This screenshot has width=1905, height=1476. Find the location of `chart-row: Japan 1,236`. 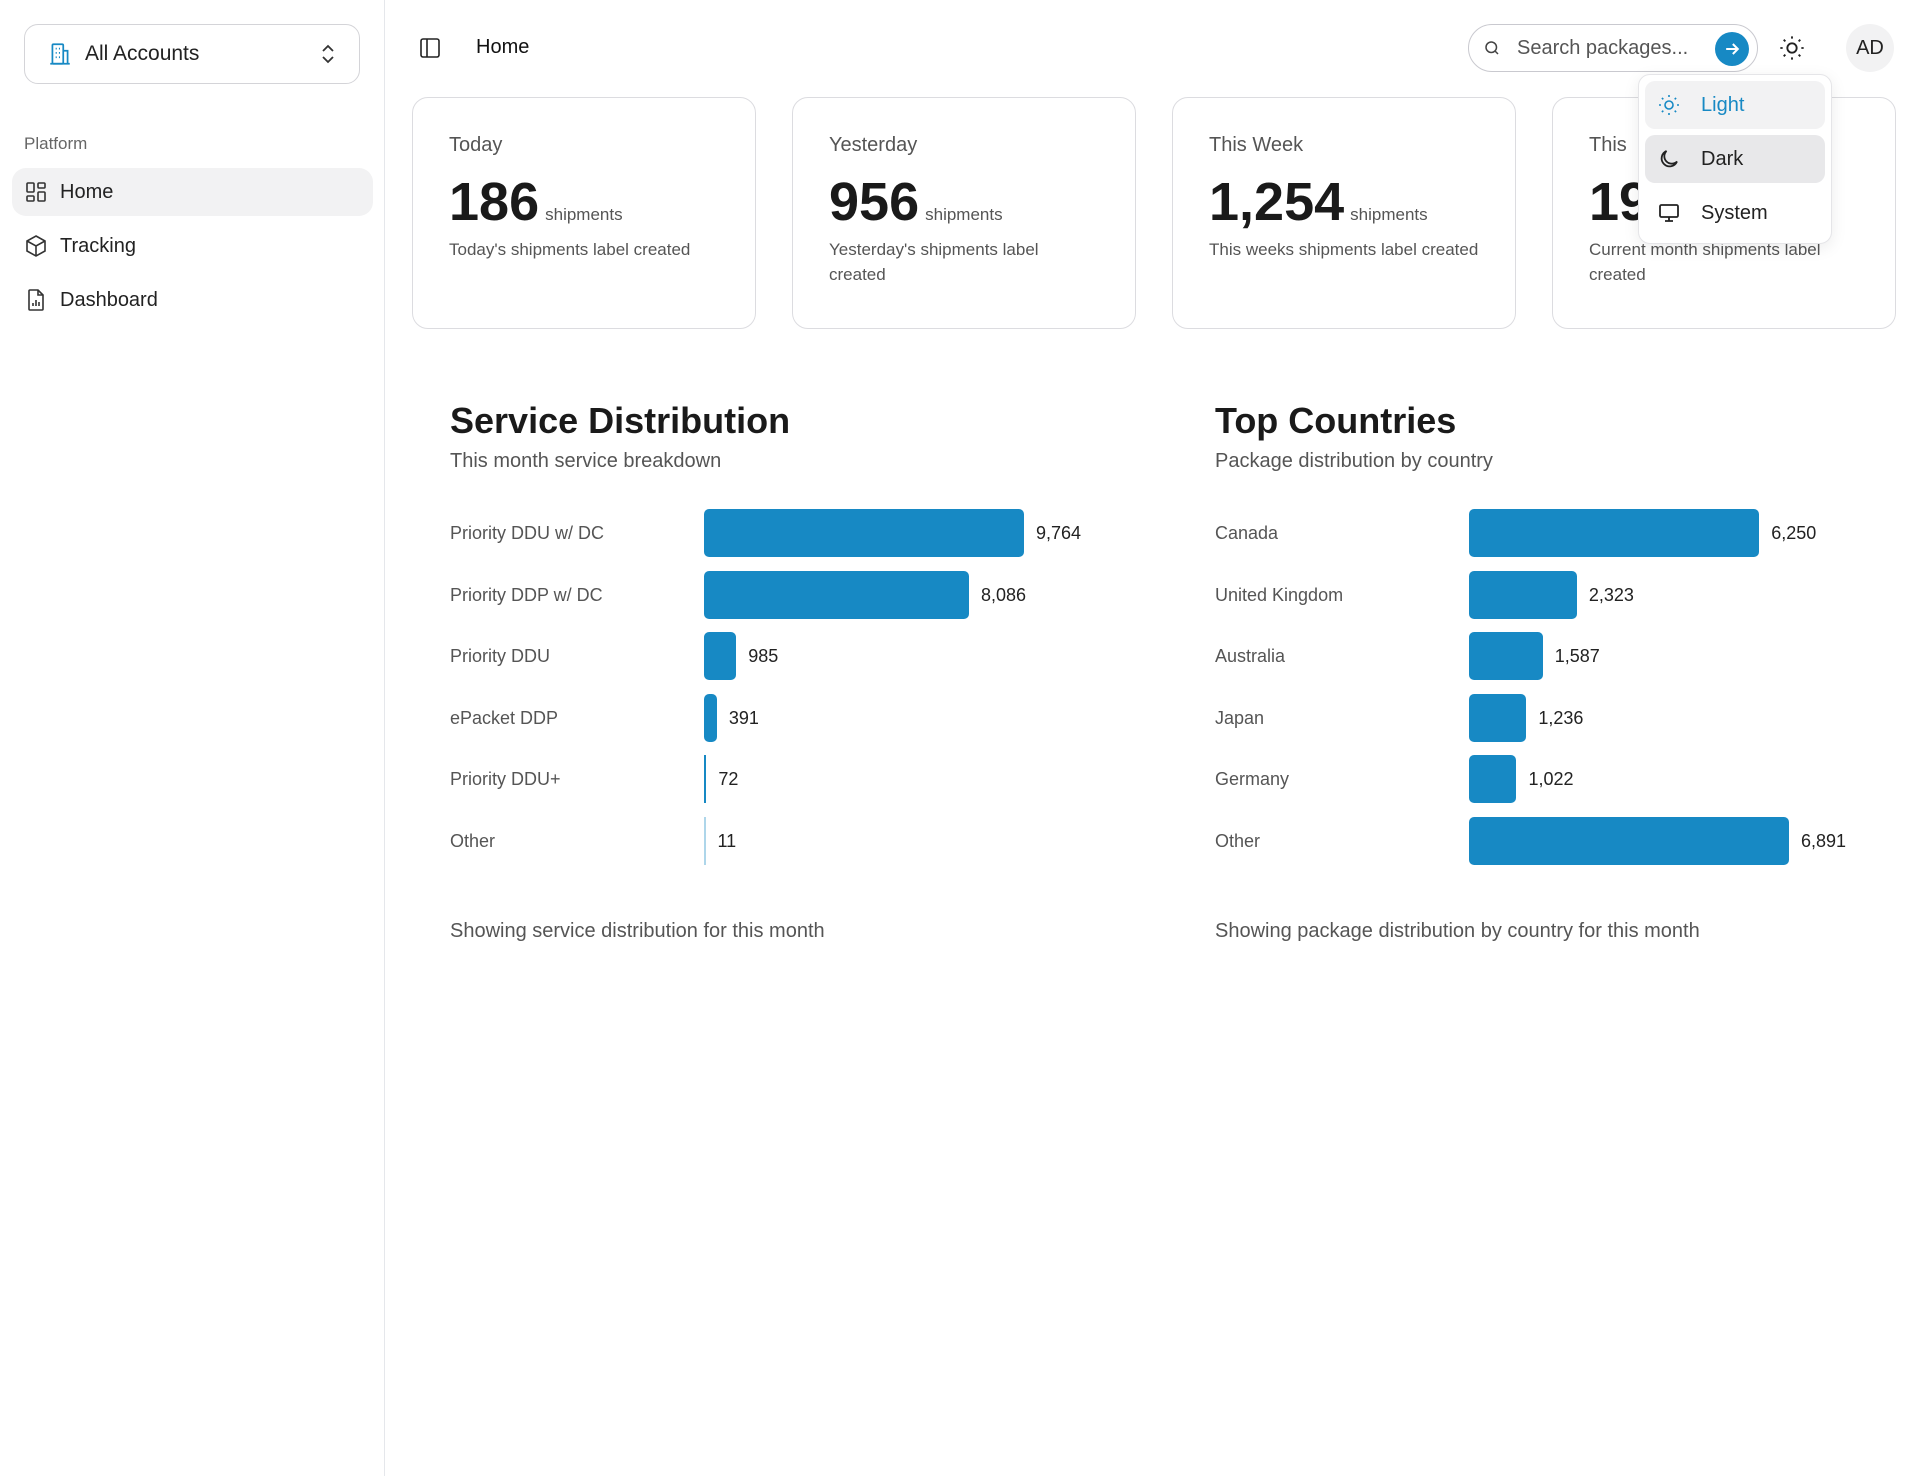

chart-row: Japan 1,236 is located at coordinates (1560, 717).